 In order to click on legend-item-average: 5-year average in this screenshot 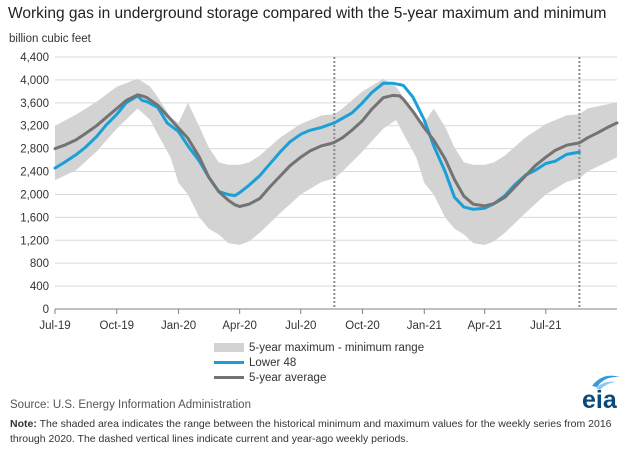, I will do `click(319, 377)`.